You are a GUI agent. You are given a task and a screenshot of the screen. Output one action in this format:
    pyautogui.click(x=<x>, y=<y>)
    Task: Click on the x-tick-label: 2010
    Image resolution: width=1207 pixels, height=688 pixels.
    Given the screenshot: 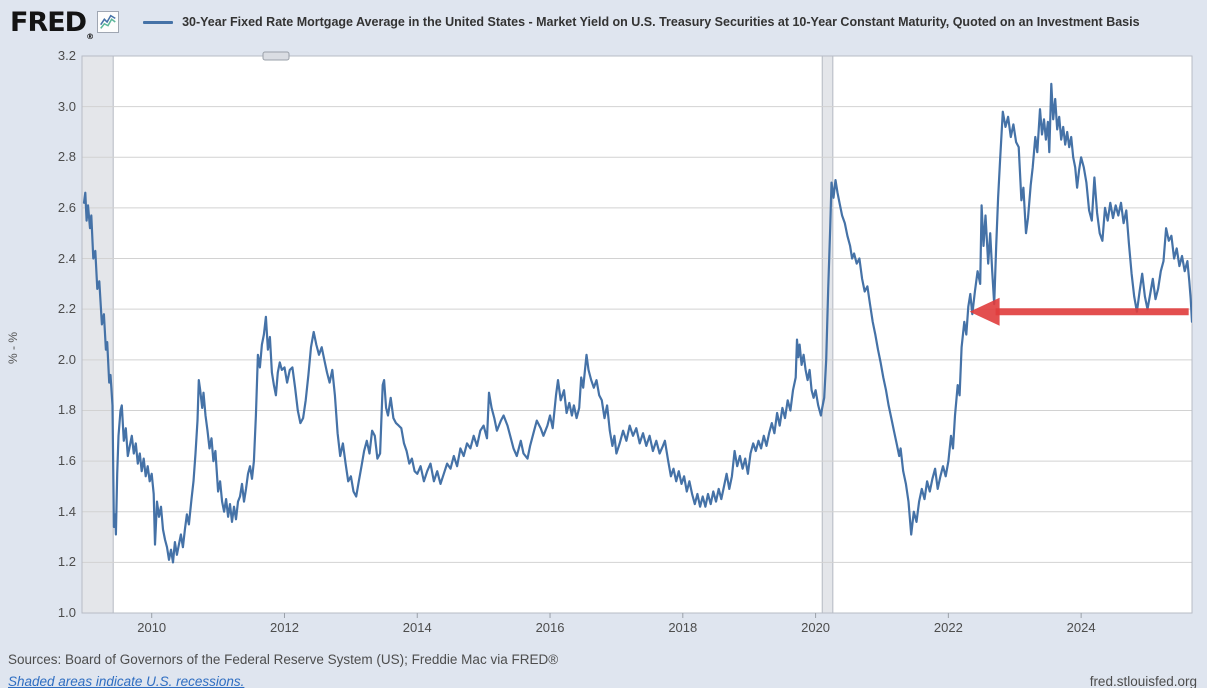 What is the action you would take?
    pyautogui.click(x=152, y=627)
    